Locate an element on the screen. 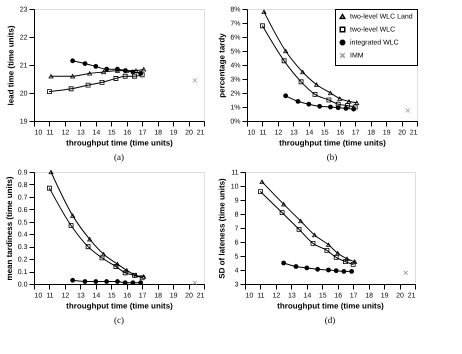 Image resolution: width=462 pixels, height=354 pixels. y-axis-title: SD of lateness (time units) is located at coordinates (222, 228).